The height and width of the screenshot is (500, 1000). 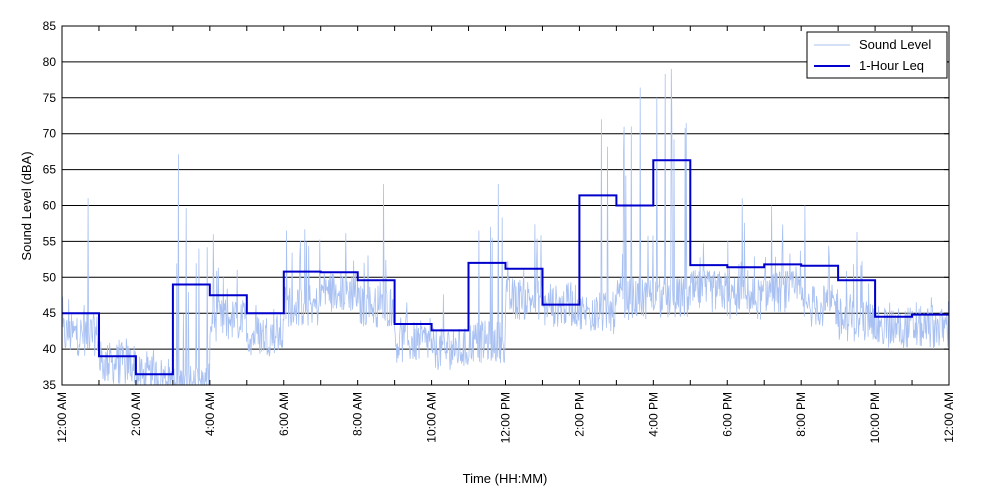 I want to click on legend: Sound Level 1-Hour Leq, so click(x=877, y=55).